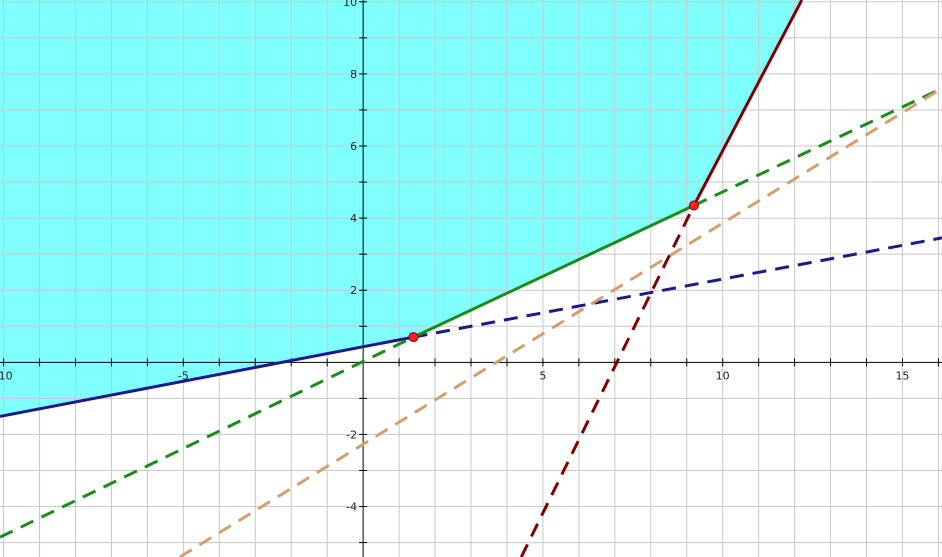  Describe the element at coordinates (353, 74) in the screenshot. I see `y-tick-label: 8` at that location.